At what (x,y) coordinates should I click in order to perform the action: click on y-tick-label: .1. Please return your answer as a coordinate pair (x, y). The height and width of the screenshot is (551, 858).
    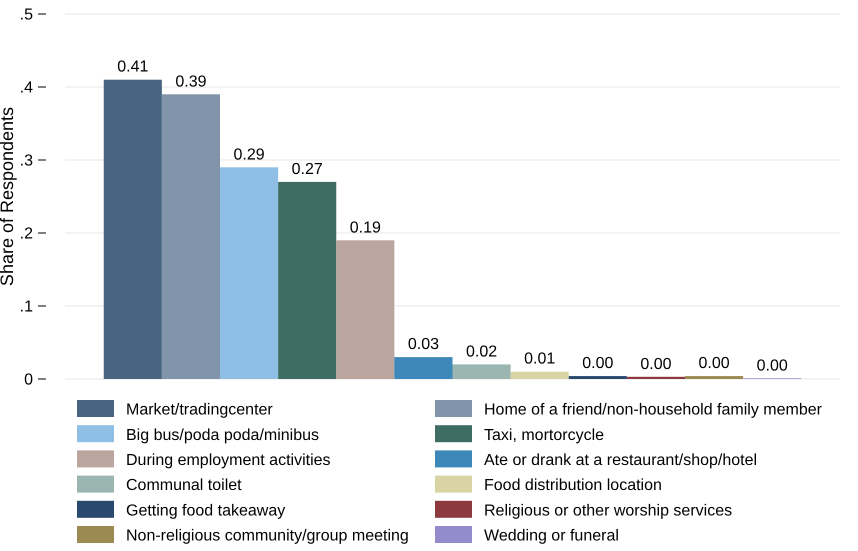
    Looking at the image, I should click on (27, 307).